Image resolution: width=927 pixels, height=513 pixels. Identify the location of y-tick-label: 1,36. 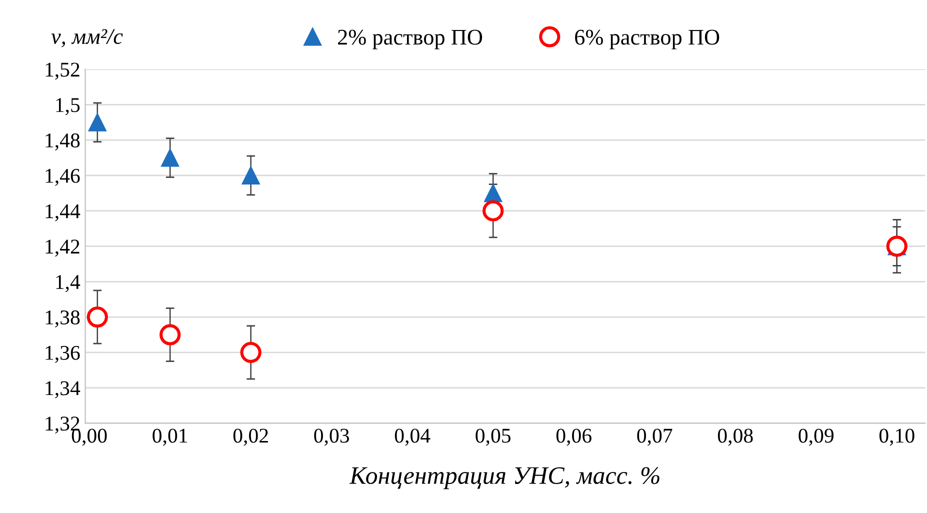
(63, 354).